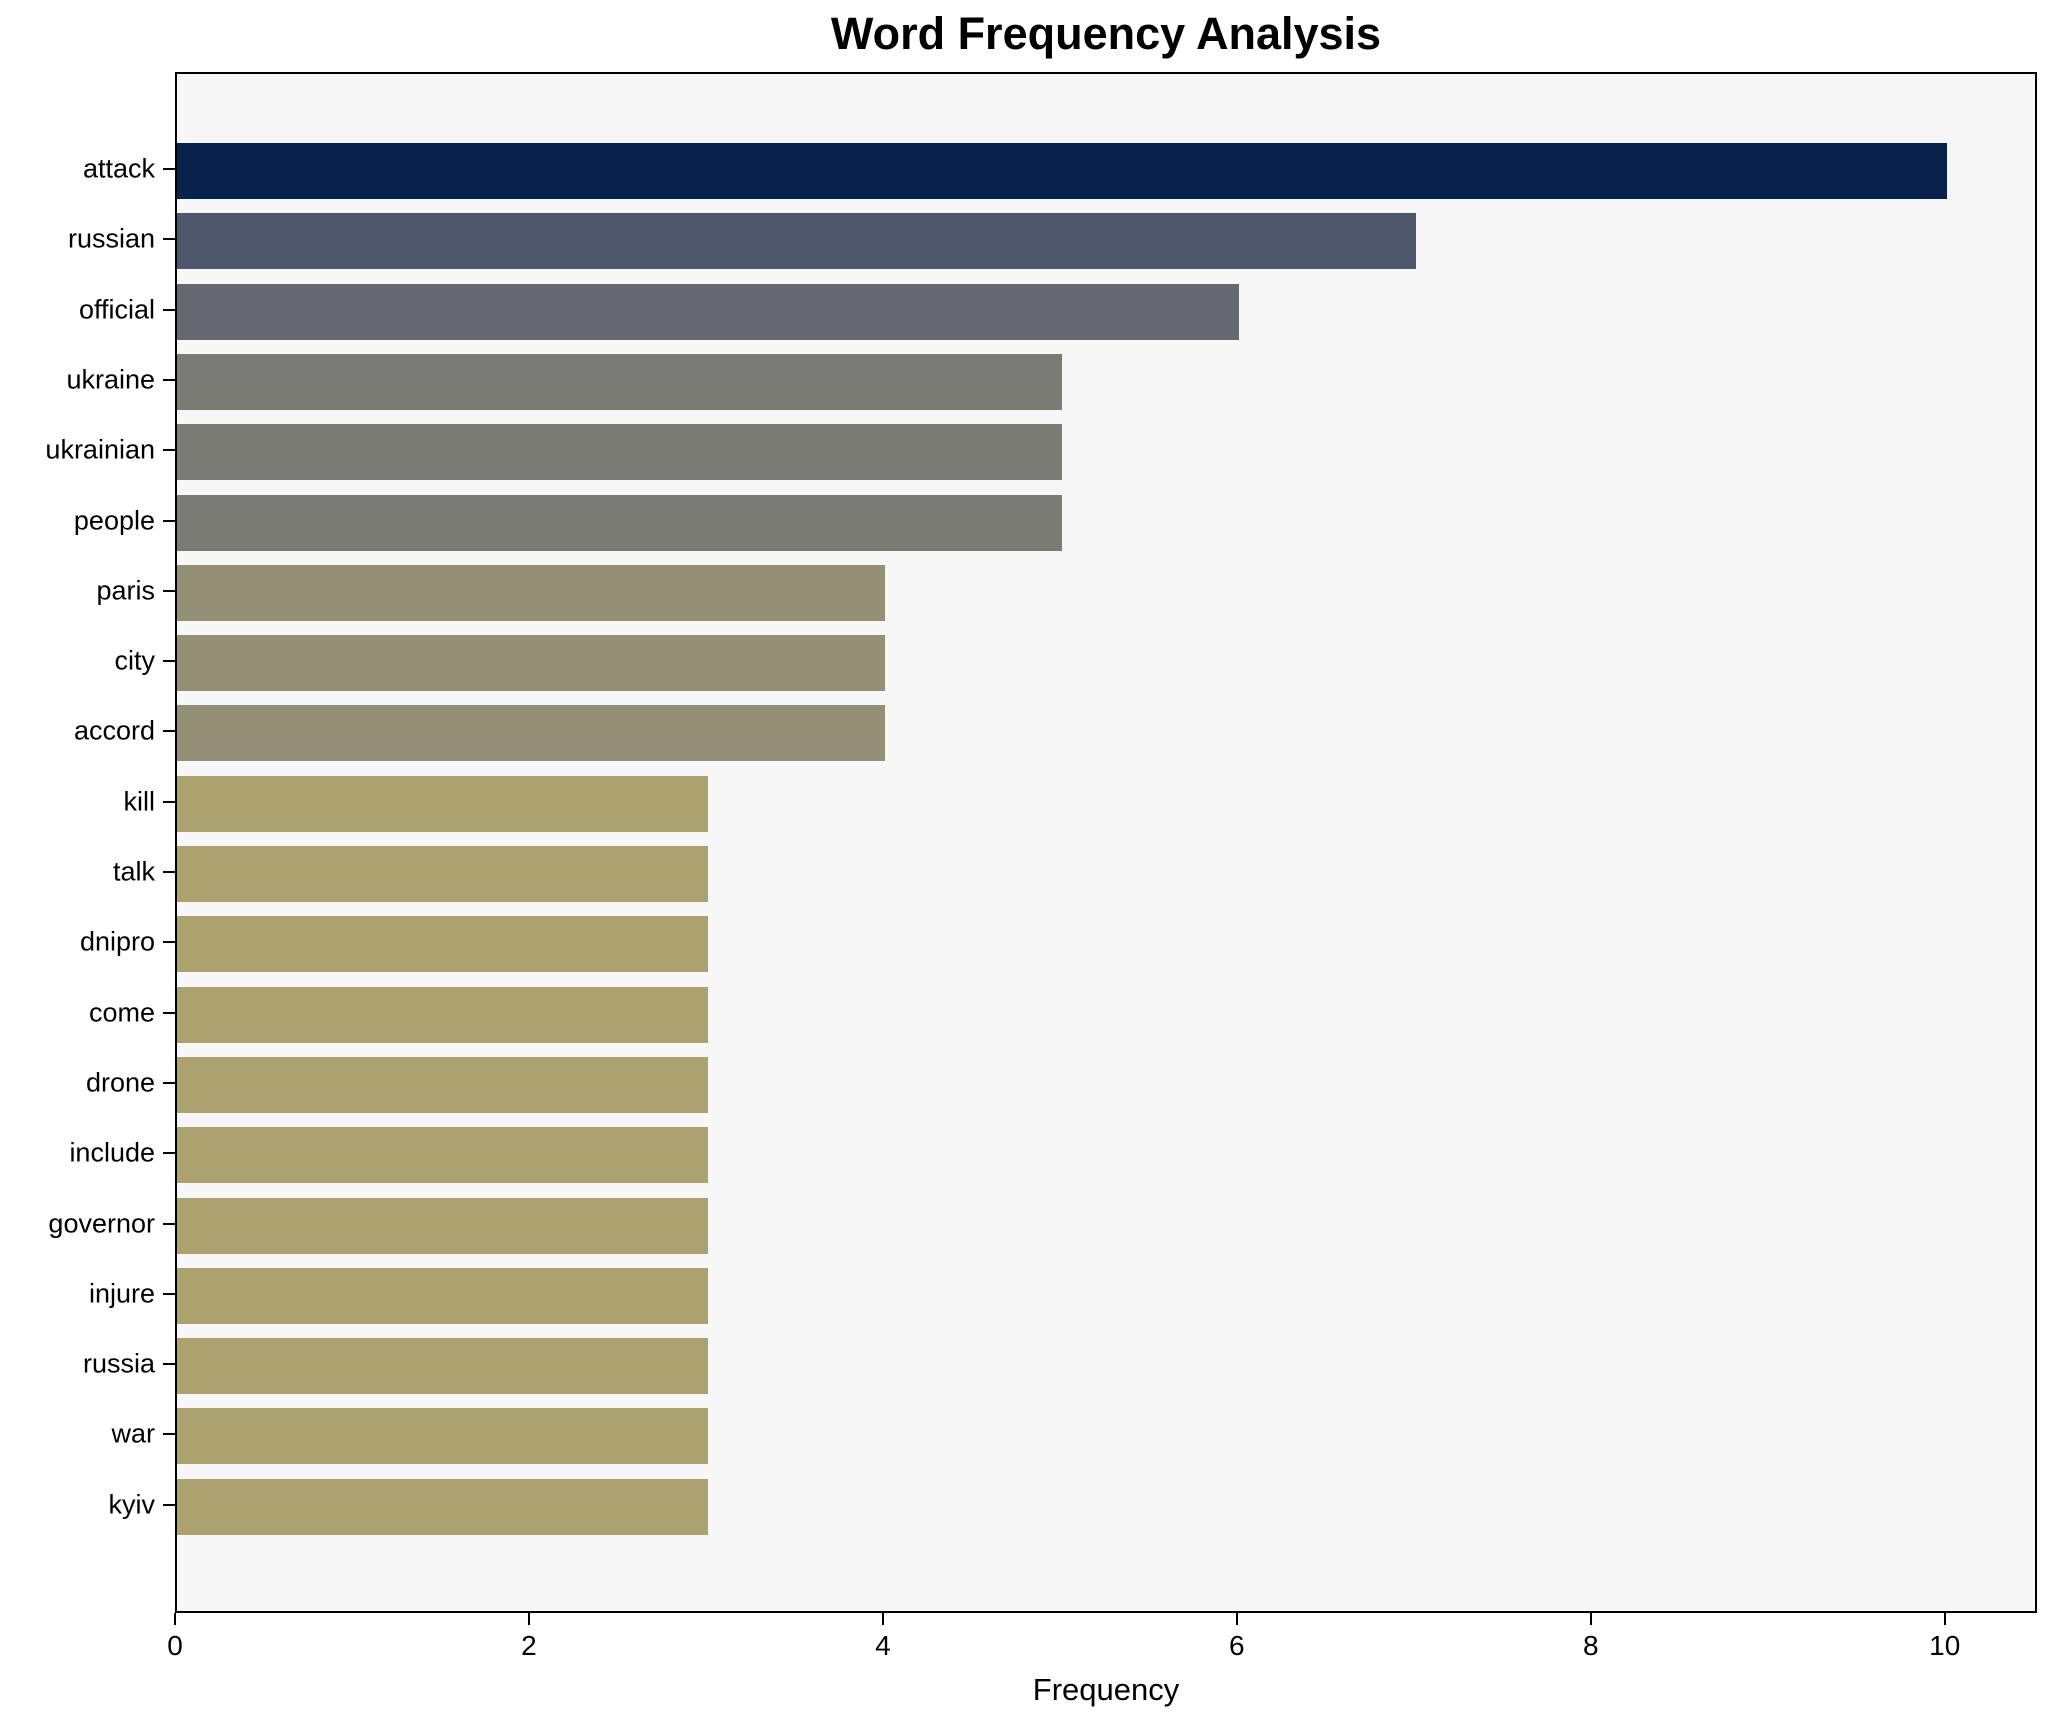 Image resolution: width=2054 pixels, height=1722 pixels. I want to click on bar-accord, so click(531, 733).